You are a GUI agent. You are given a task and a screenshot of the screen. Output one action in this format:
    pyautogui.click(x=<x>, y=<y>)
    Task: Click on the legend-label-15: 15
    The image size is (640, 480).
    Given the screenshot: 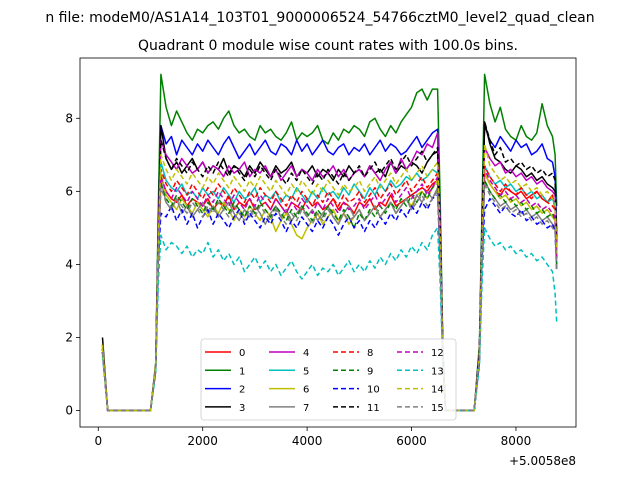 What is the action you would take?
    pyautogui.click(x=437, y=408)
    